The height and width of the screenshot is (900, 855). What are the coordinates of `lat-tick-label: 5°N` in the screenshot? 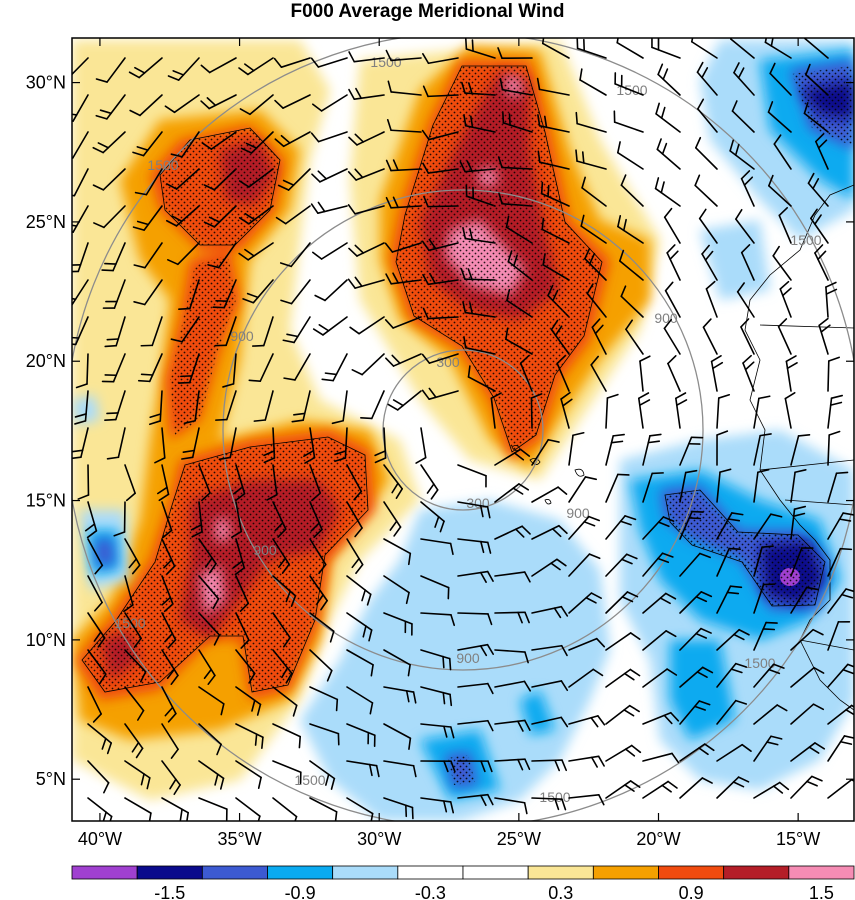 It's located at (51, 779).